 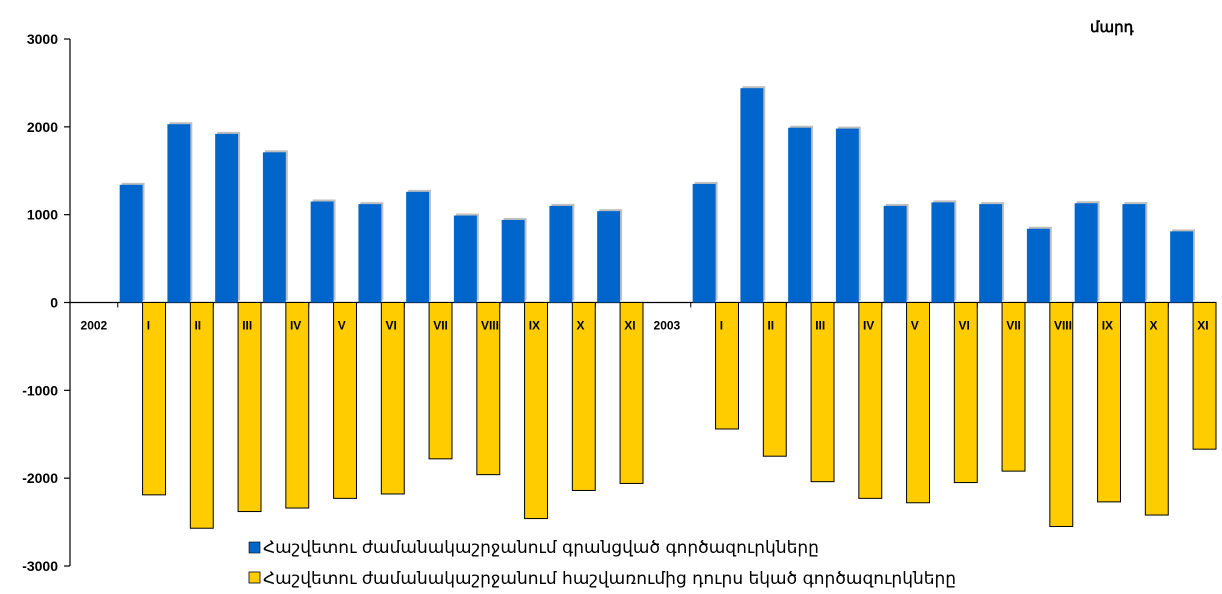 I want to click on y-tick-label: -3000, so click(x=40, y=566).